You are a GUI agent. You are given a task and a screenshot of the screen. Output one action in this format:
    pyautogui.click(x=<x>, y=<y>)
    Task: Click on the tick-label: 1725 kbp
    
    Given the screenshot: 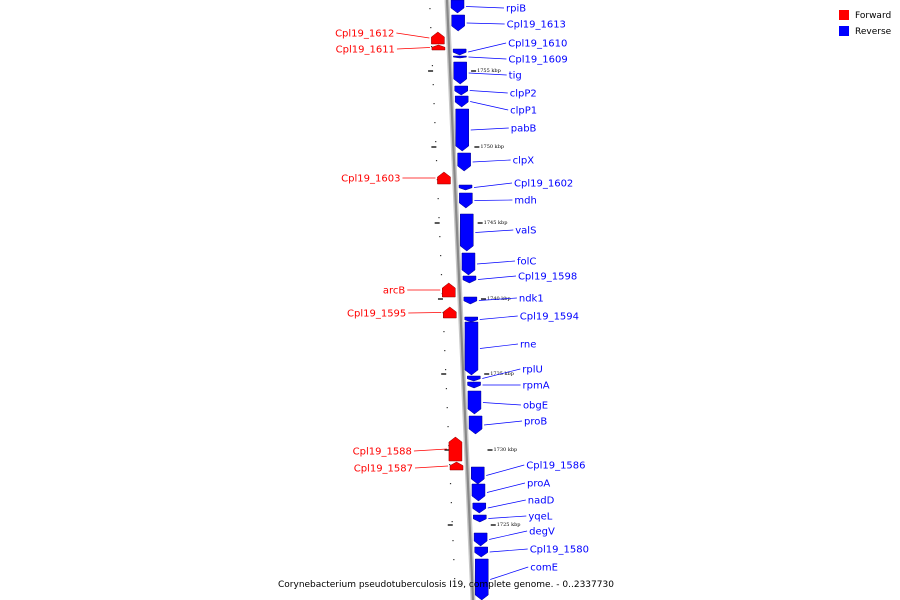 What is the action you would take?
    pyautogui.click(x=509, y=525)
    